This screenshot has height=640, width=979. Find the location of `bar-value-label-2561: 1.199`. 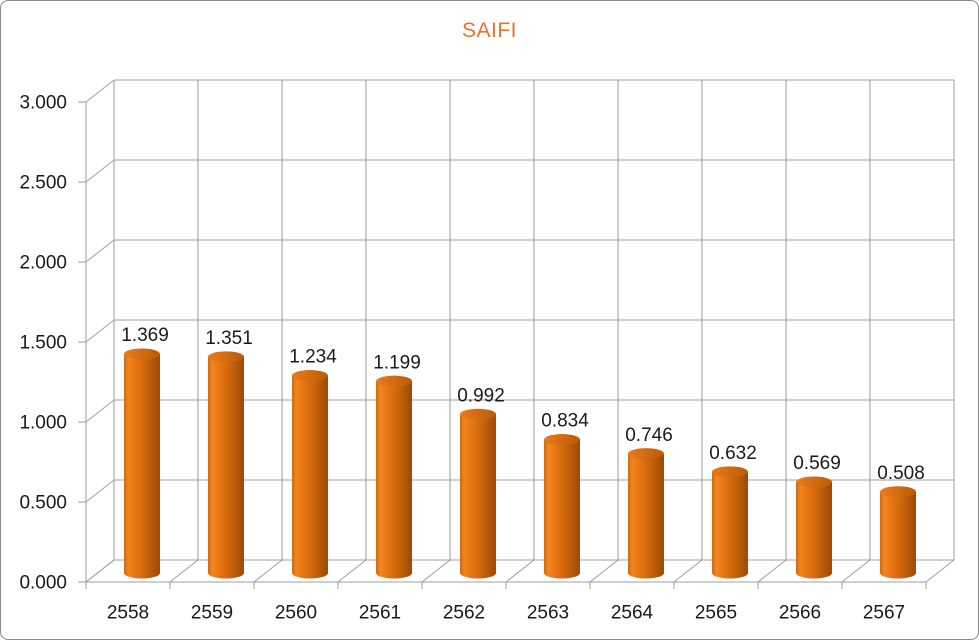

bar-value-label-2561: 1.199 is located at coordinates (397, 362).